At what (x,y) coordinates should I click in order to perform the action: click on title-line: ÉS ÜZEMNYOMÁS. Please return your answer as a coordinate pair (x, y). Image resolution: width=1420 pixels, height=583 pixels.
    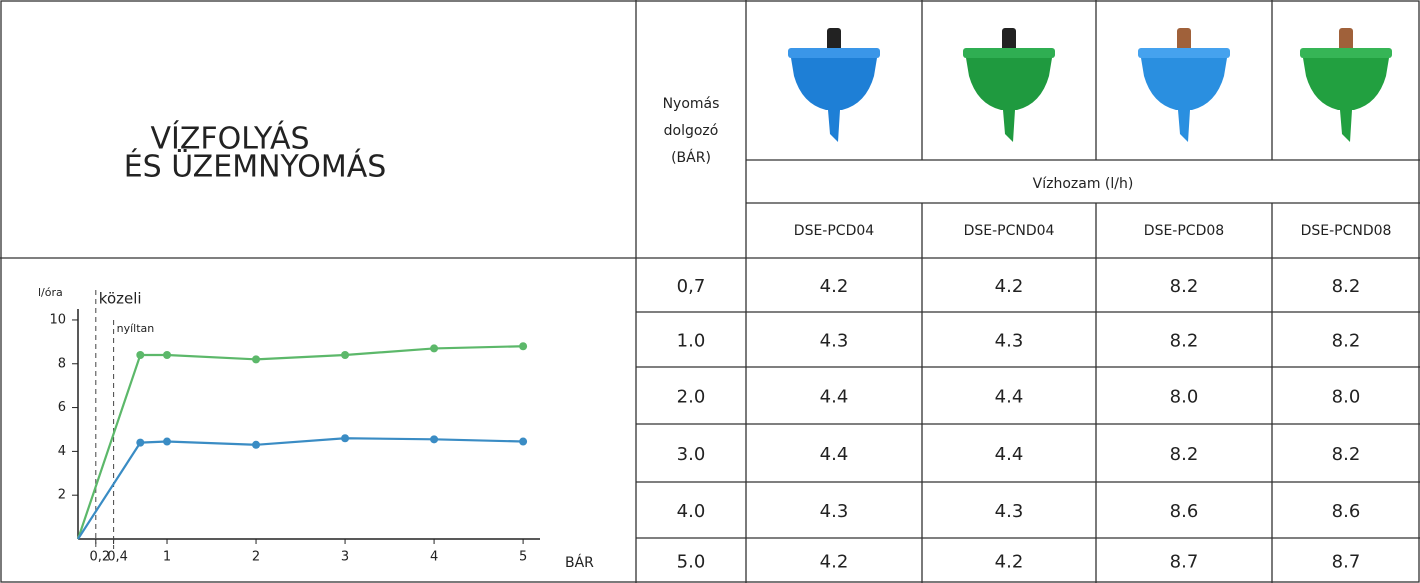
    Looking at the image, I should click on (255, 167).